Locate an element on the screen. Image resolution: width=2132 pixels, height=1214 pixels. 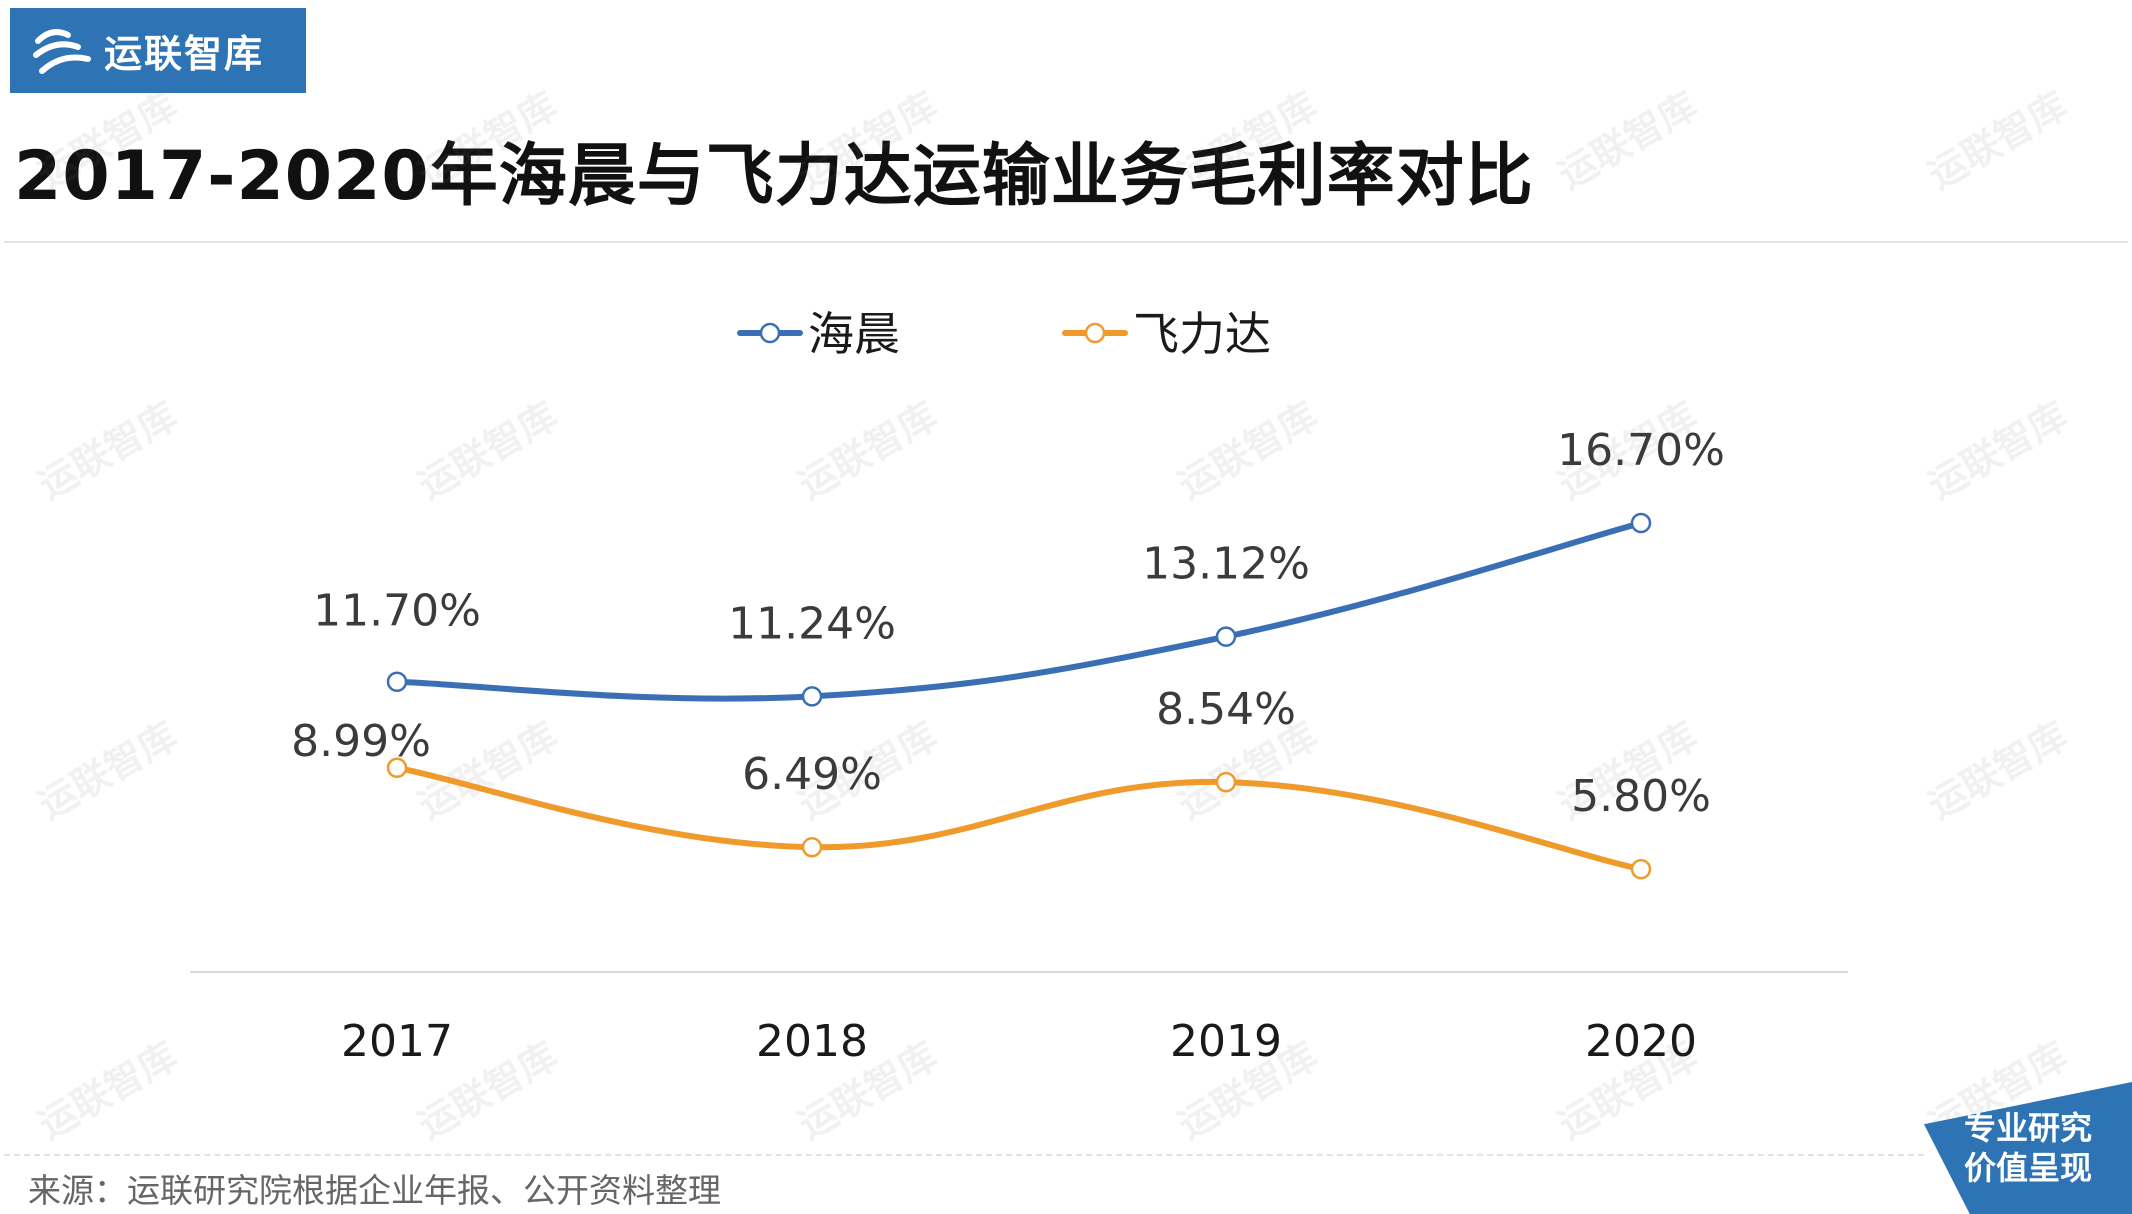
legend-label: 海晨 is located at coordinates (854, 334).